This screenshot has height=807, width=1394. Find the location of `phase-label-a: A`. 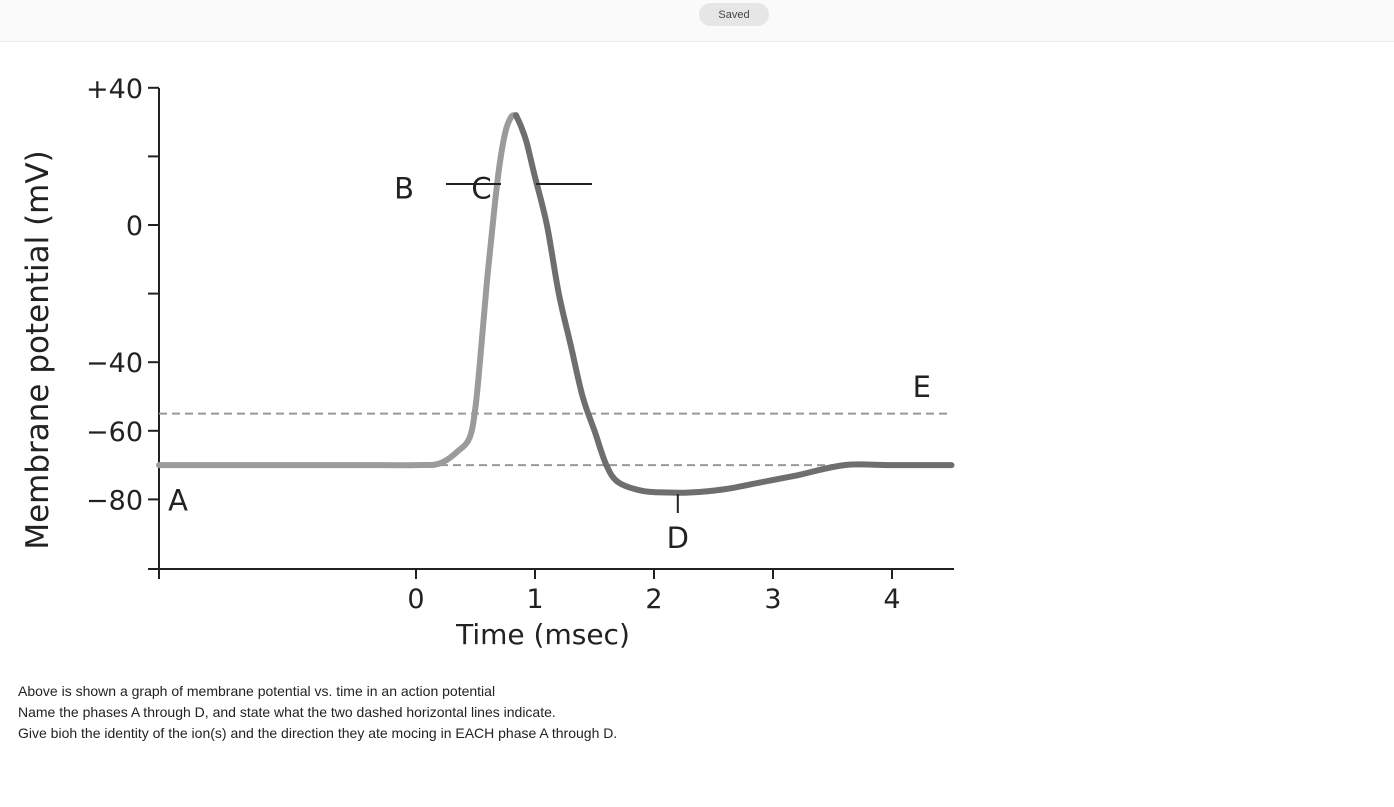

phase-label-a: A is located at coordinates (178, 500).